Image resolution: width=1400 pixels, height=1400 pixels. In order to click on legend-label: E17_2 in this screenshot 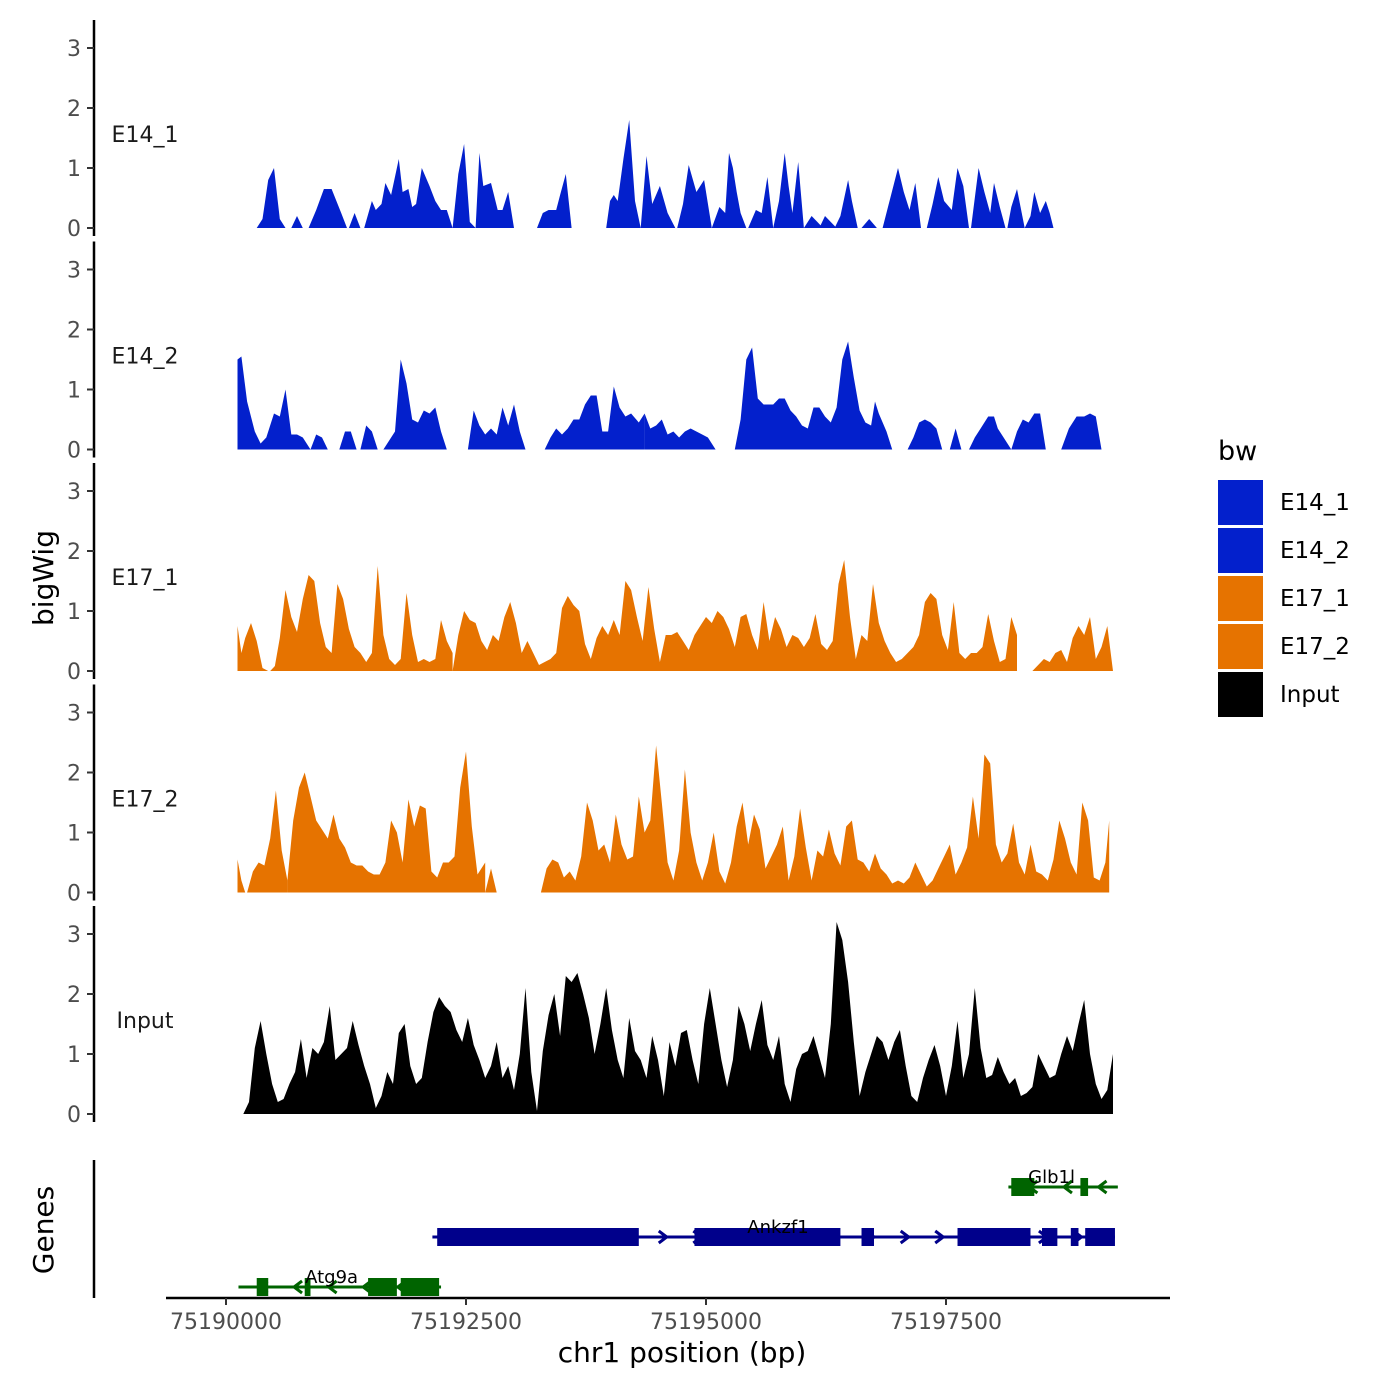, I will do `click(1315, 647)`.